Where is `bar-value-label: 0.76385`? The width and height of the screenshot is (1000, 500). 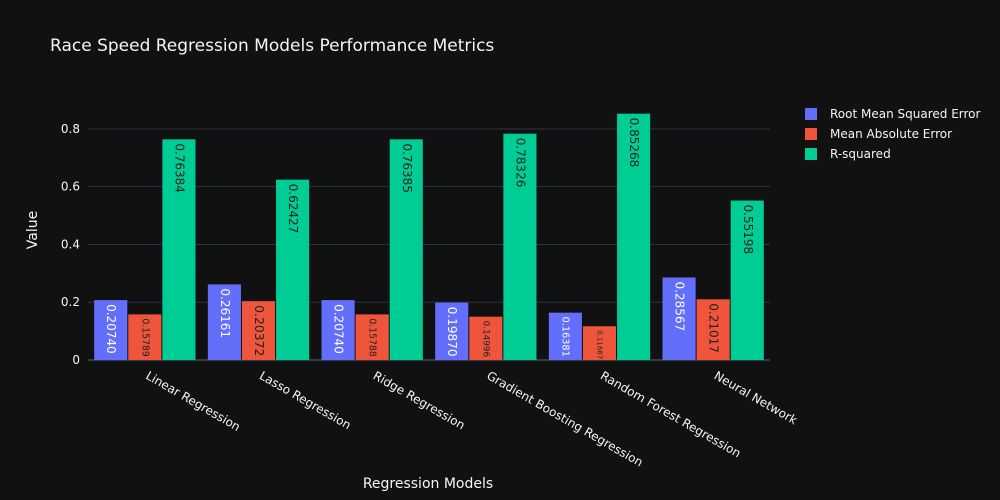
bar-value-label: 0.76385 is located at coordinates (407, 168).